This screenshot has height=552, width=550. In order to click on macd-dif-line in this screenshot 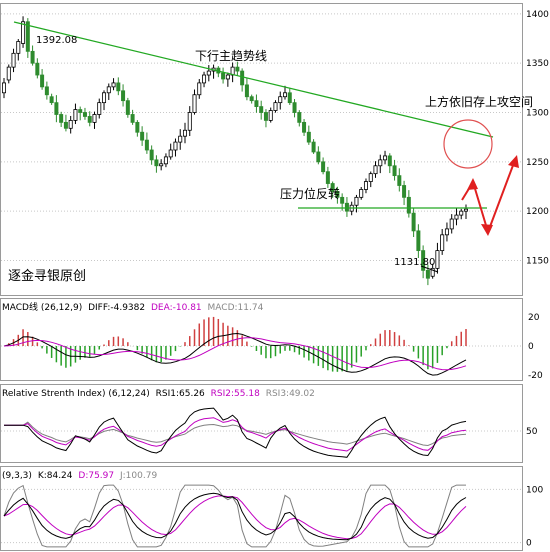, I will do `click(235, 354)`.